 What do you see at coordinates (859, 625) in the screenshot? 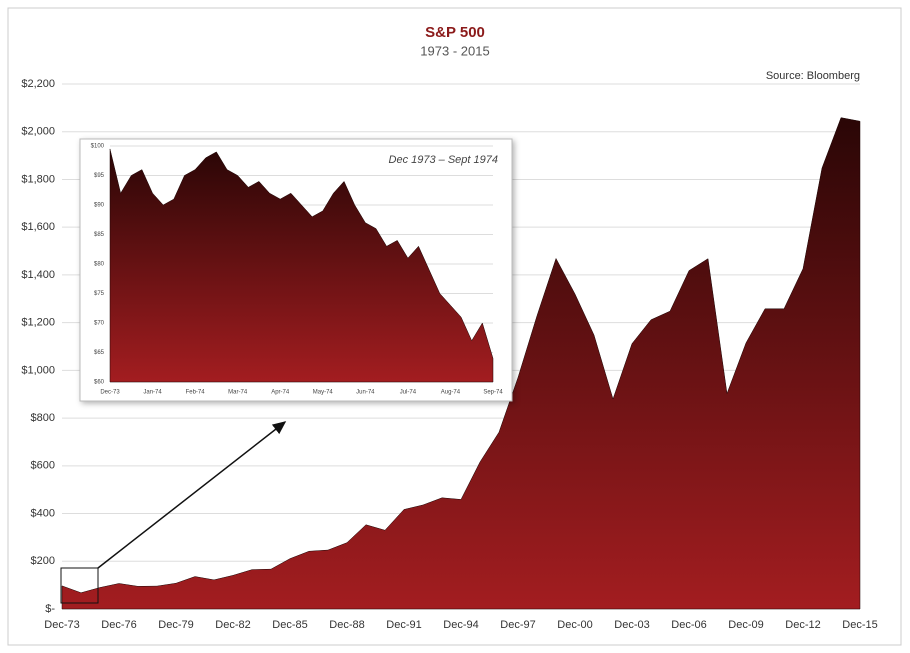
I see `x-tick-label: Dec-15` at bounding box center [859, 625].